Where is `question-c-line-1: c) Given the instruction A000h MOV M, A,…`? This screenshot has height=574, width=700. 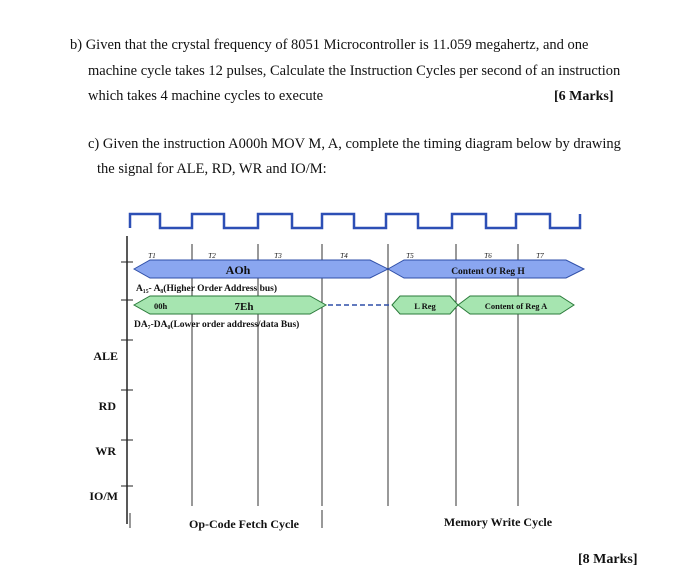 question-c-line-1: c) Given the instruction A000h MOV M, A,… is located at coordinates (354, 144).